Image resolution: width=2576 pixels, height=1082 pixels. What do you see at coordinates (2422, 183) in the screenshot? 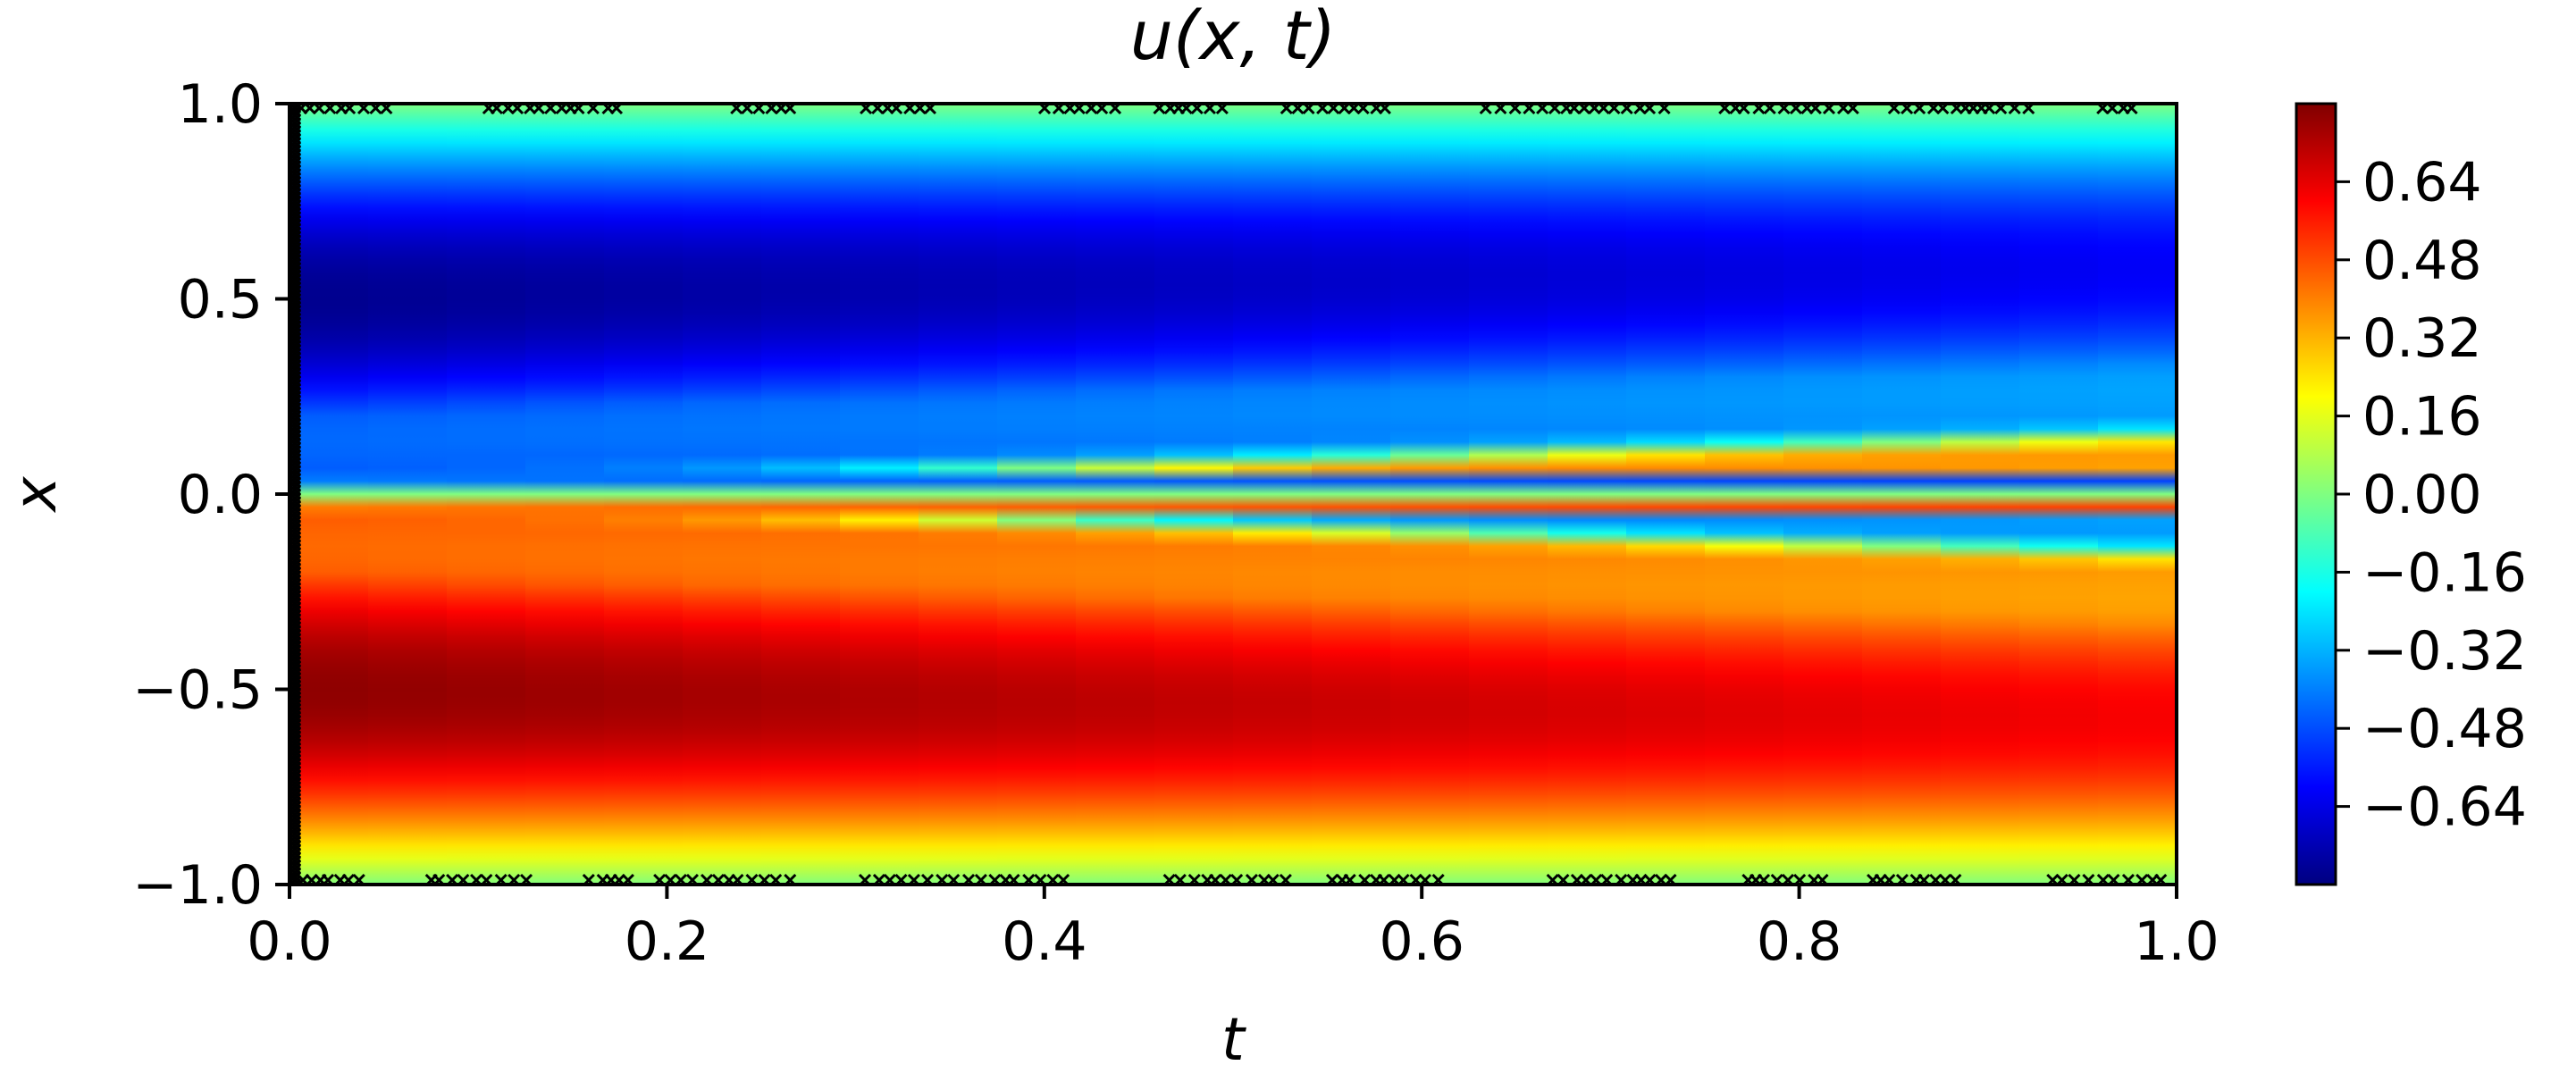
I see `colorbar-tick-label: 0.64` at bounding box center [2422, 183].